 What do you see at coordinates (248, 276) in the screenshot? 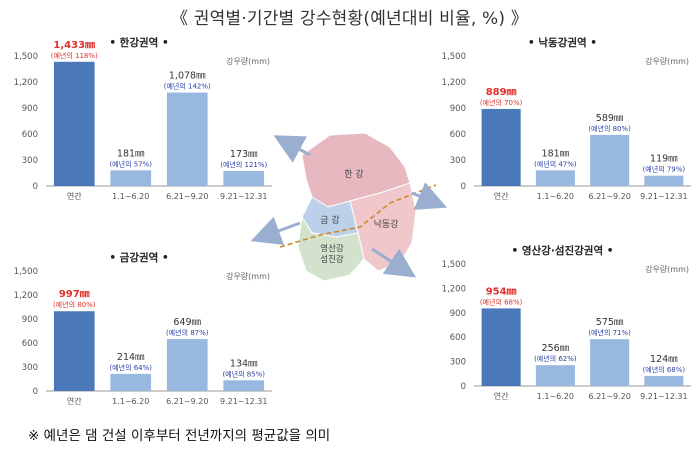
I see `unit-label-geum: 강우량(mm)` at bounding box center [248, 276].